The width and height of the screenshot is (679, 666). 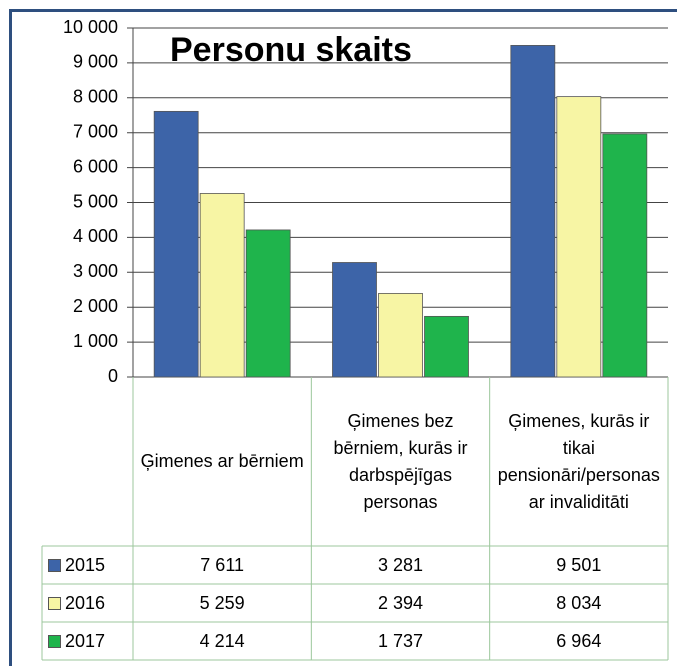 I want to click on table-value: 7 611, so click(x=222, y=564).